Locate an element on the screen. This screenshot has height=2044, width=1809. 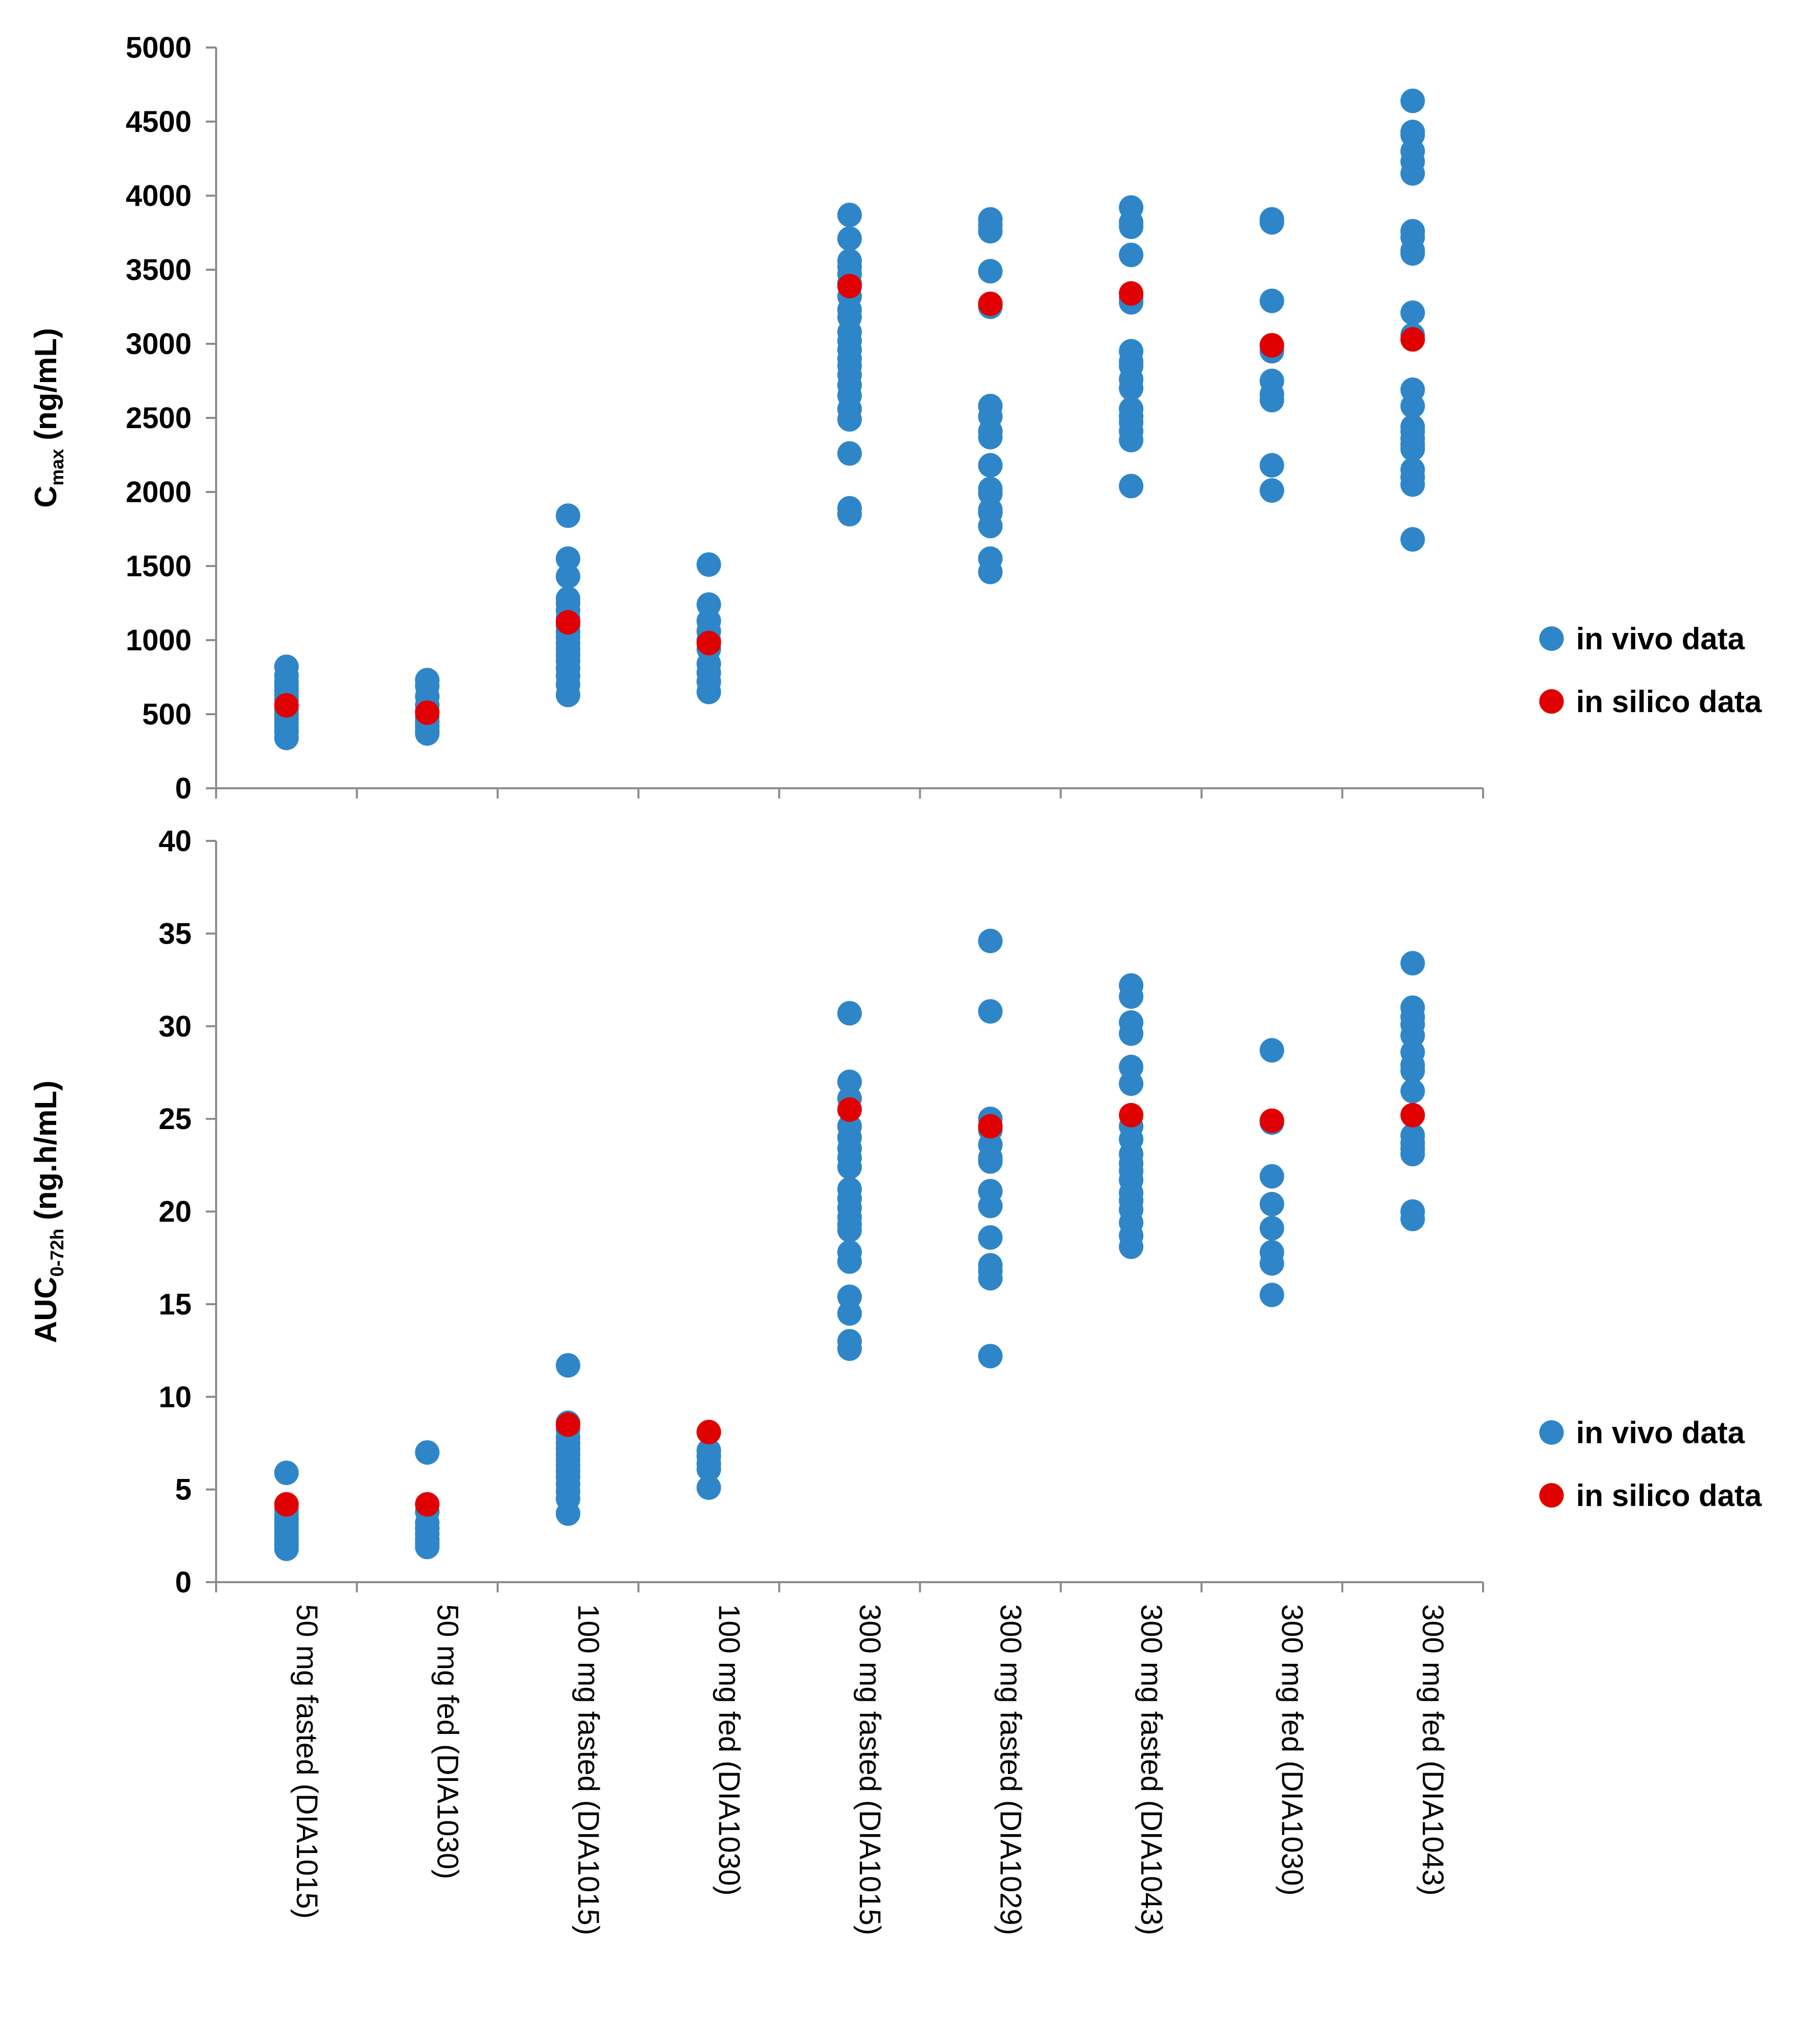
cmax-y-tick-label: 1500 is located at coordinates (159, 566).